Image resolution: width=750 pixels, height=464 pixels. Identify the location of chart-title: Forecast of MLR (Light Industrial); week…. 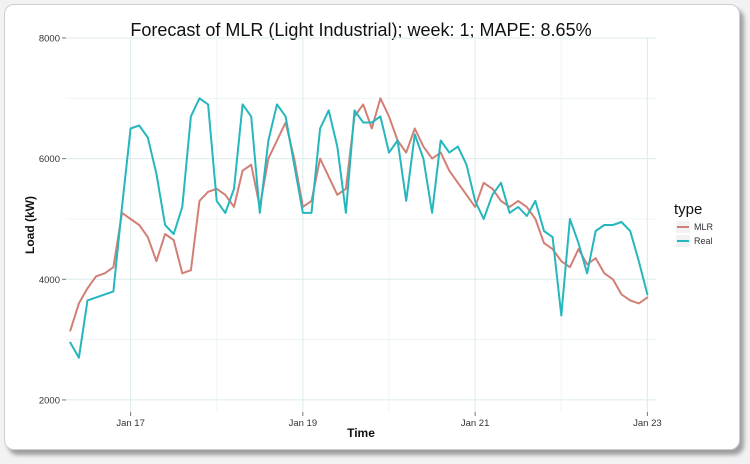
(360, 30).